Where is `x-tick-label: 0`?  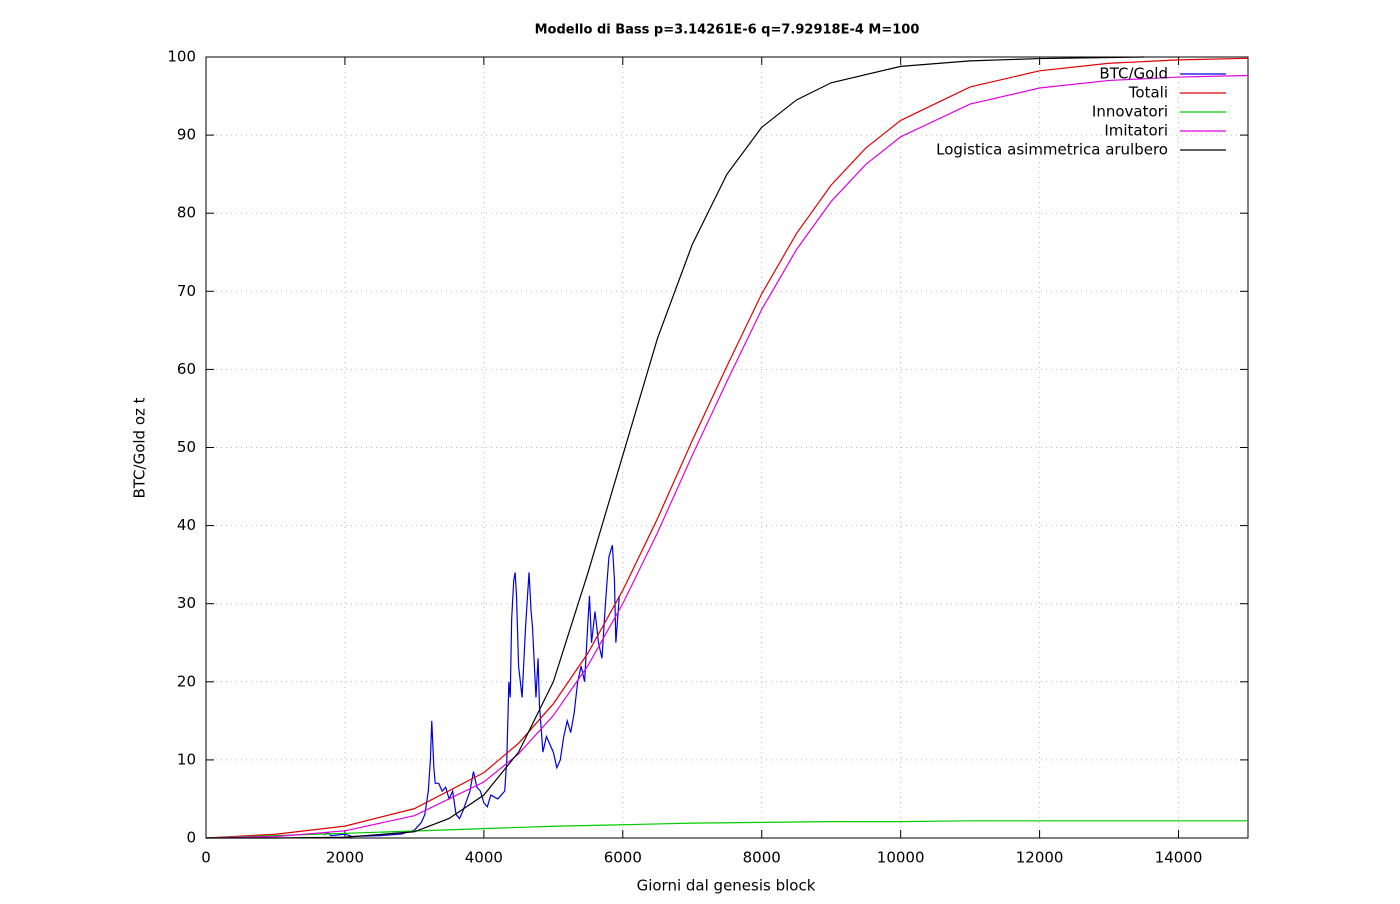
x-tick-label: 0 is located at coordinates (206, 858).